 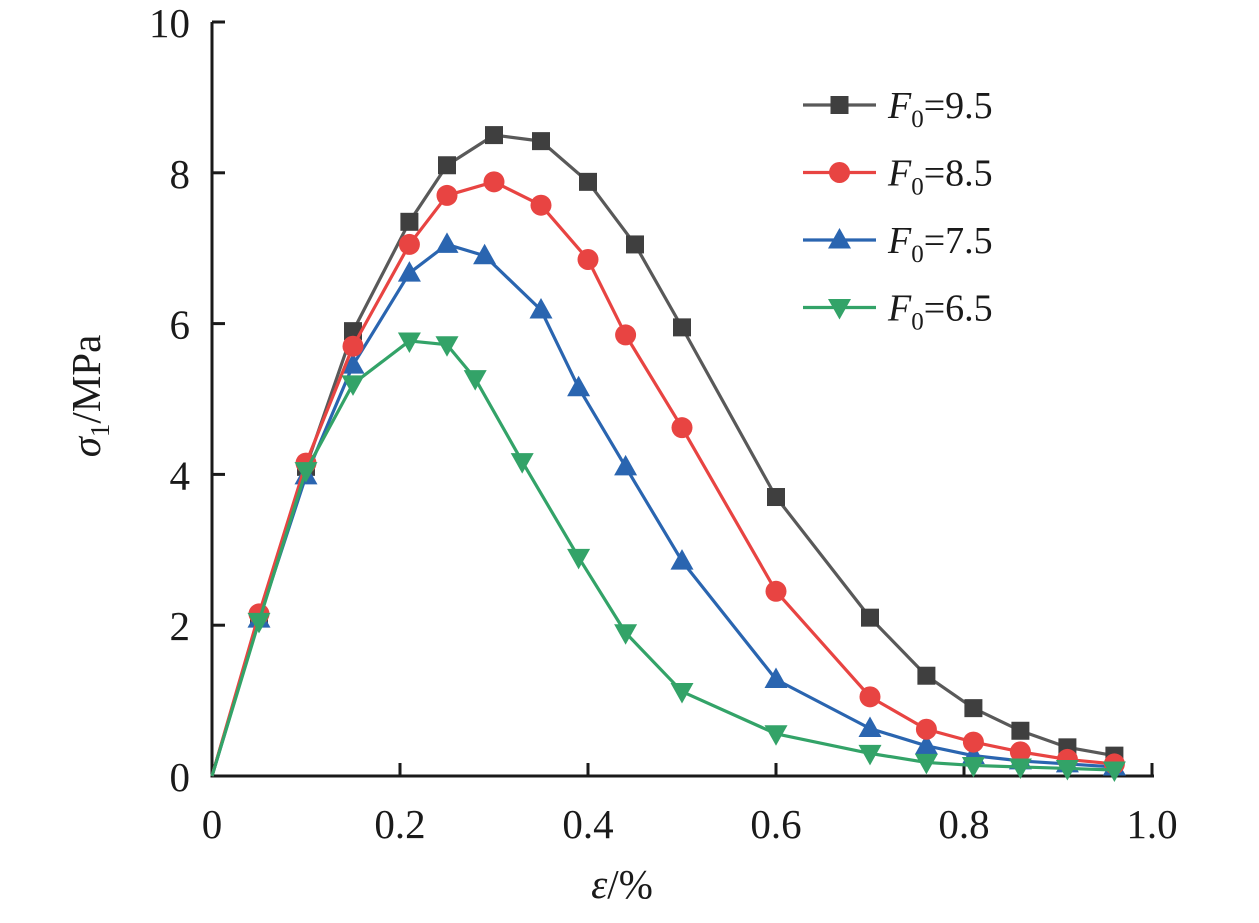 I want to click on legend-entry-f0-9.5, so click(x=839, y=105).